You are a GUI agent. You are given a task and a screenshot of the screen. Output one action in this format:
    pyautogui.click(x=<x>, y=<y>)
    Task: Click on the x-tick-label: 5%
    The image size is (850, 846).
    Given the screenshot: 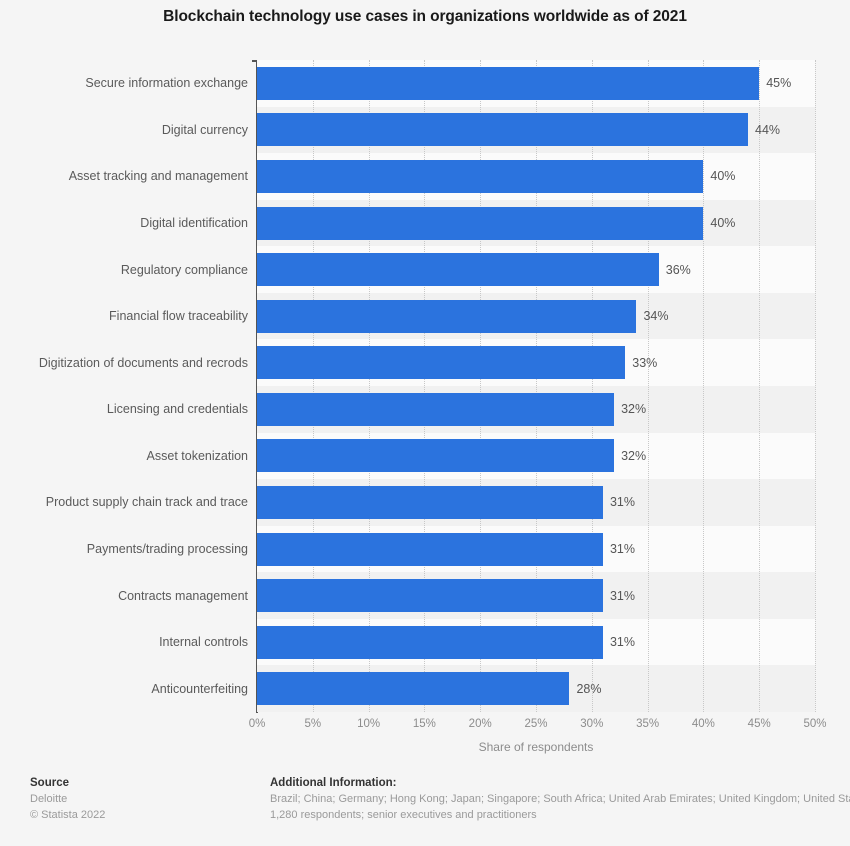 What is the action you would take?
    pyautogui.click(x=313, y=724)
    